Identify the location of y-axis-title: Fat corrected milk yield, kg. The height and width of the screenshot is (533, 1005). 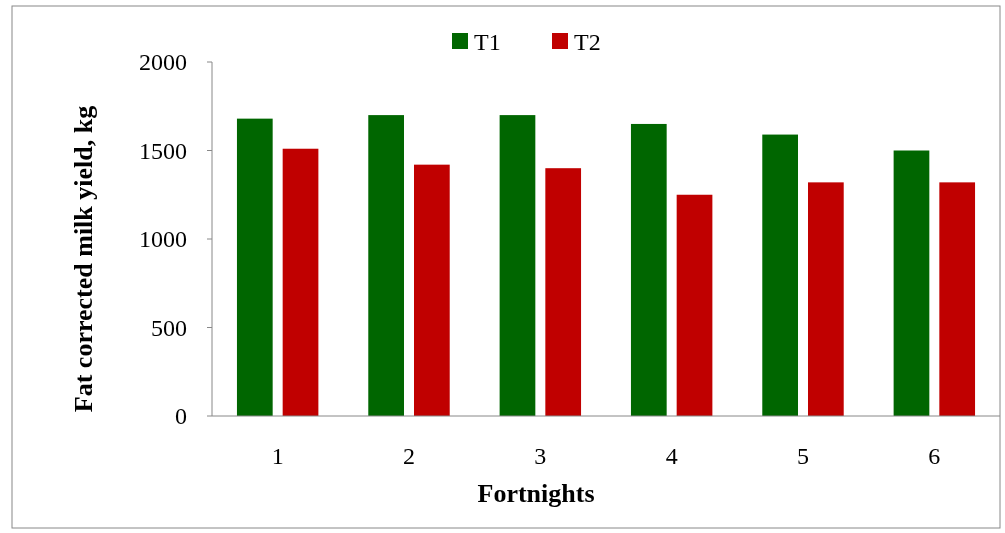
(83, 259).